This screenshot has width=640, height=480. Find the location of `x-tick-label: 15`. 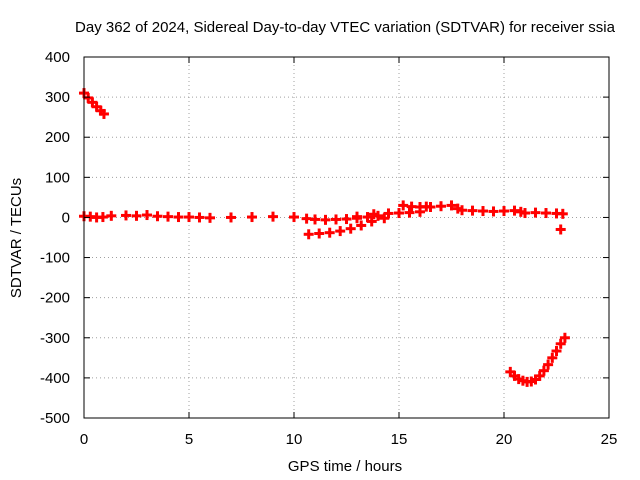

x-tick-label: 15 is located at coordinates (399, 439).